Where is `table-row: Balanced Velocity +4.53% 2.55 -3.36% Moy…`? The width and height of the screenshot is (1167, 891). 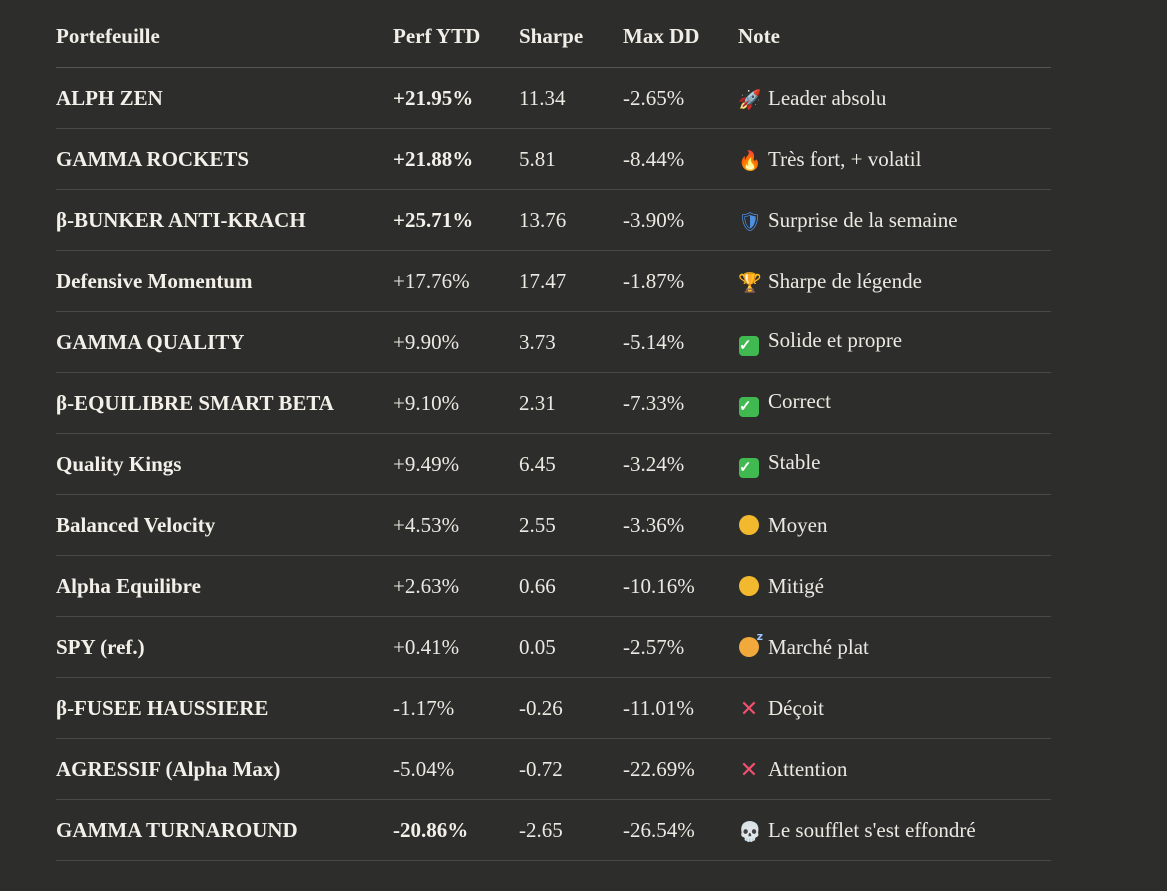
table-row: Balanced Velocity +4.53% 2.55 -3.36% Moy… is located at coordinates (553, 525).